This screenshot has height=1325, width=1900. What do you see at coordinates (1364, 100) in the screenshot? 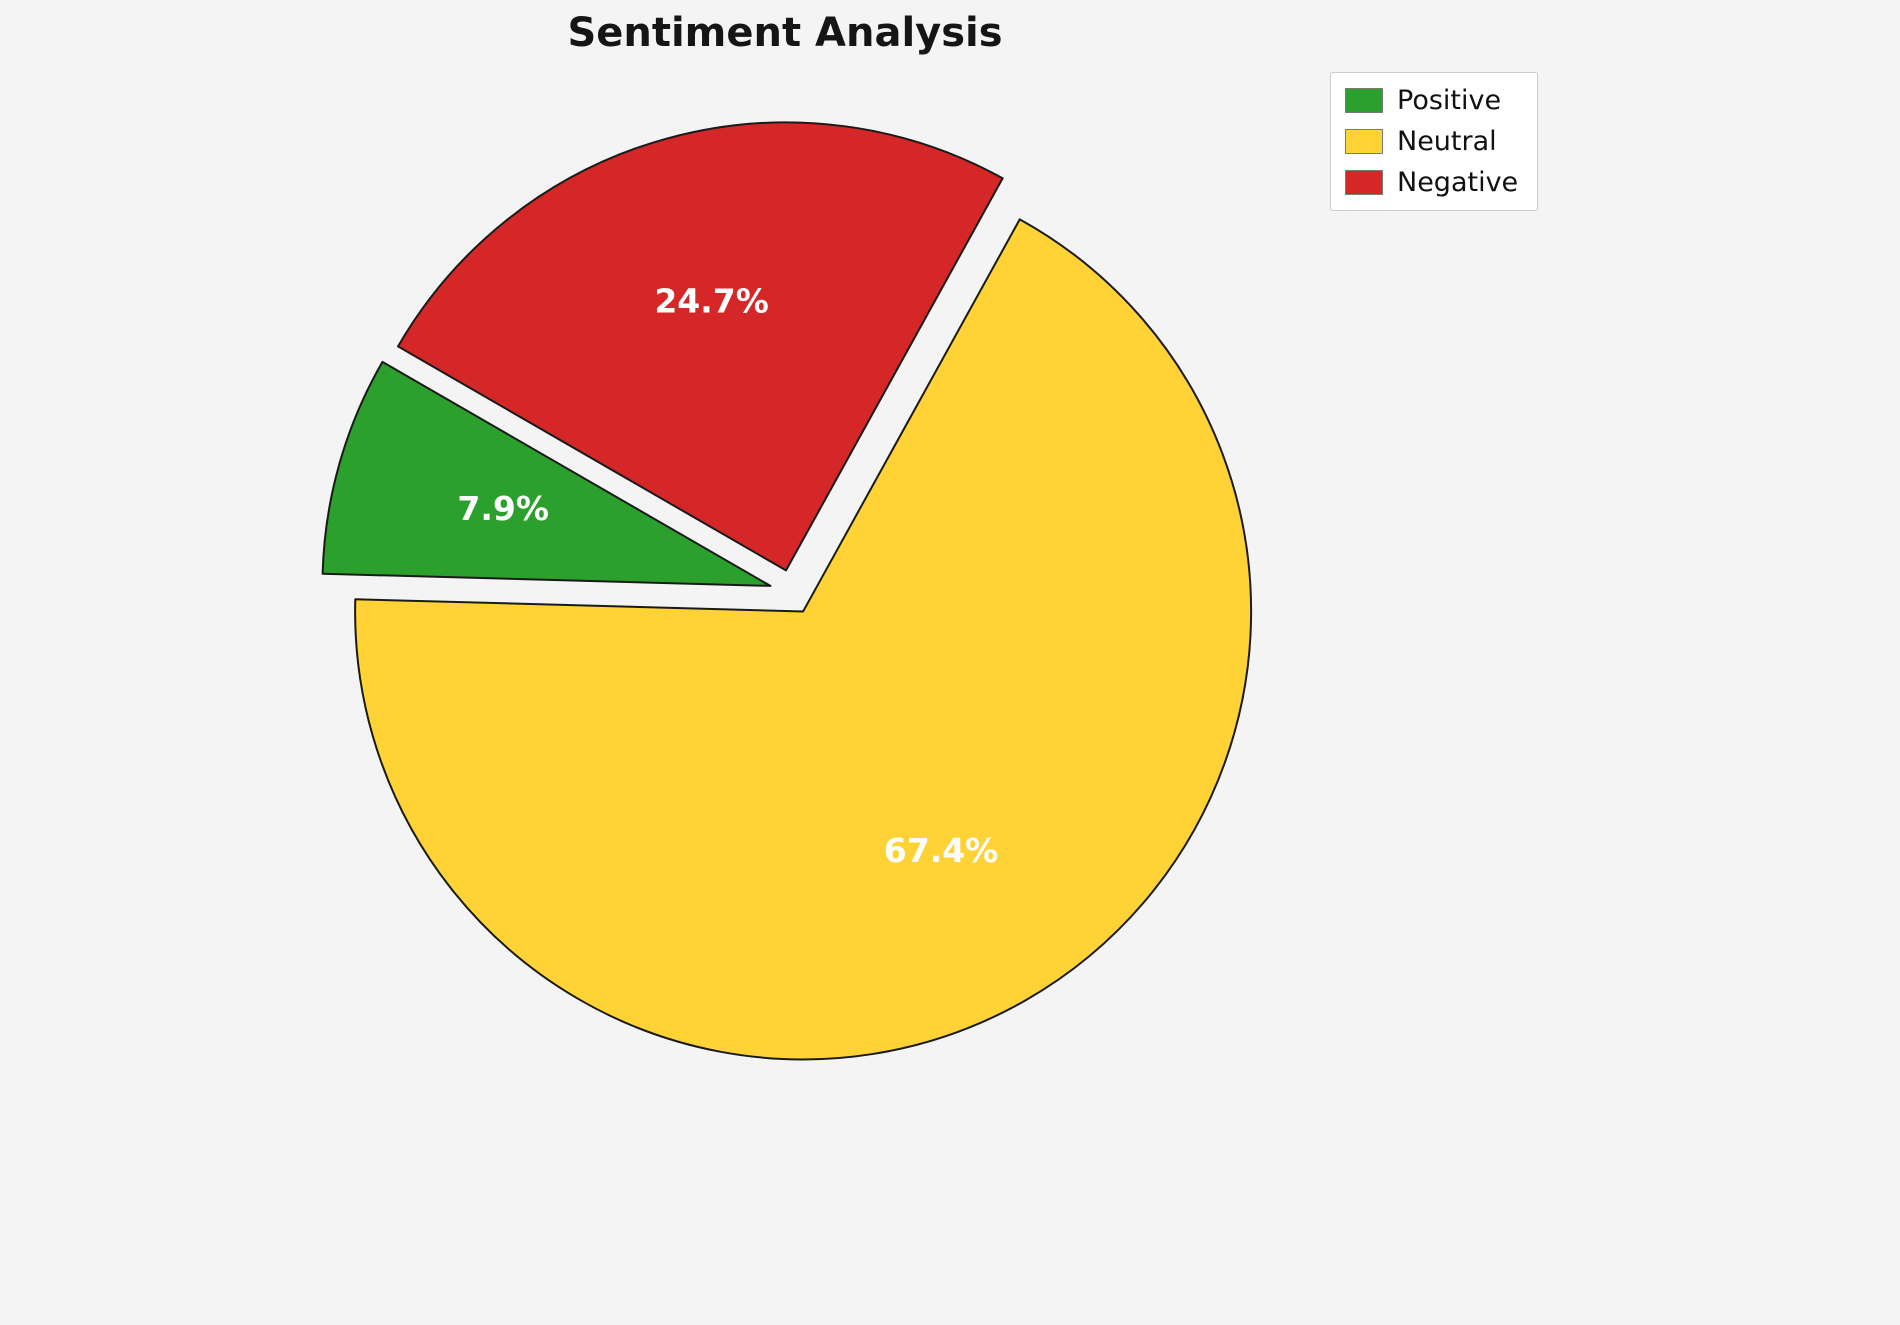
I see `legend-swatch-positive` at bounding box center [1364, 100].